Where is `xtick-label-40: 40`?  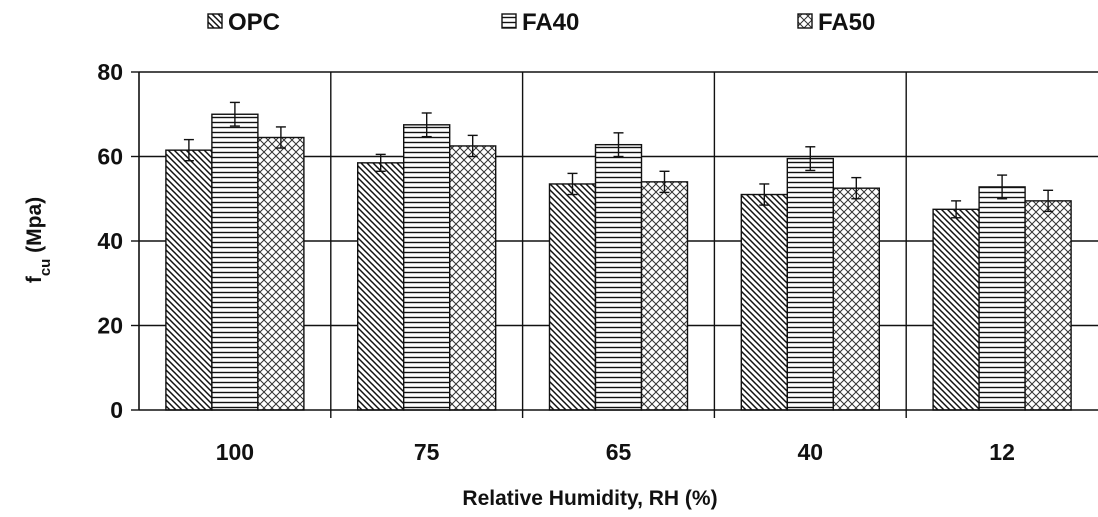
xtick-label-40: 40 is located at coordinates (811, 452).